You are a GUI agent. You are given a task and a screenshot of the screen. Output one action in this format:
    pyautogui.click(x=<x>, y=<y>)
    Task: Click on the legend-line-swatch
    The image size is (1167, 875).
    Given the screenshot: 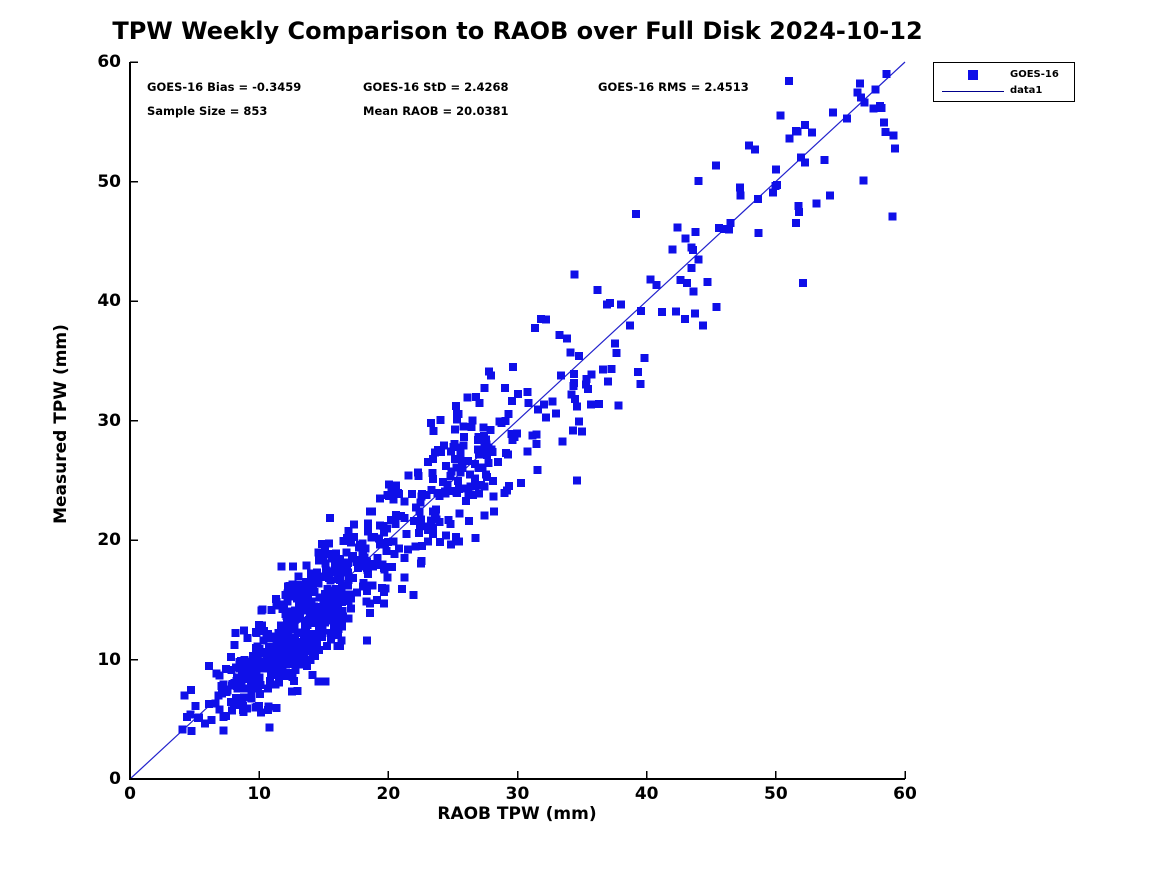 What is the action you would take?
    pyautogui.click(x=973, y=91)
    